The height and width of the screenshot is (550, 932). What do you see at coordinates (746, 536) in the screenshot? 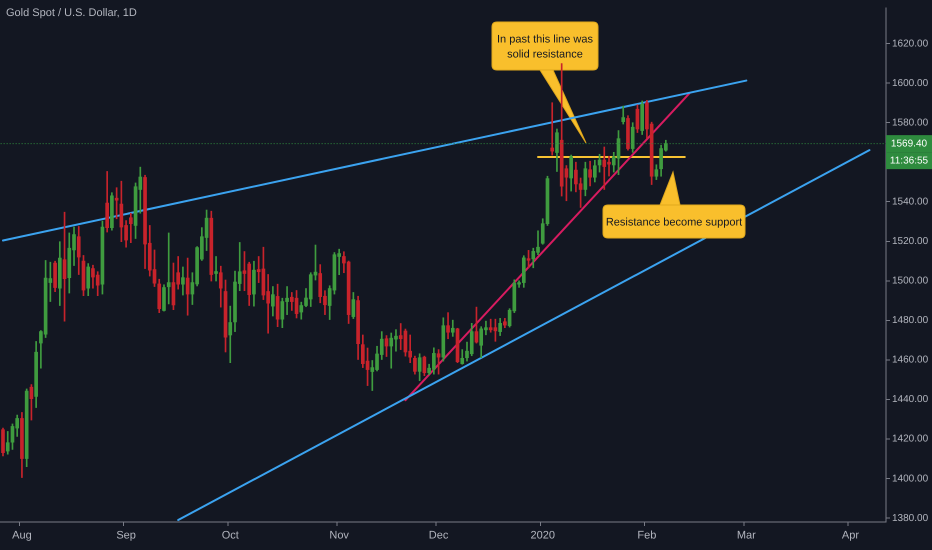
I see `x-tick-label: Mar` at bounding box center [746, 536].